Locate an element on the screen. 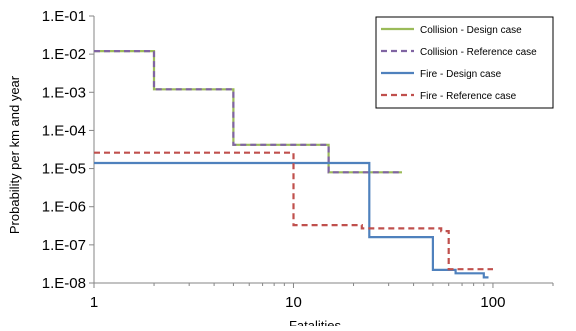  legend-label-collision-reference-case: Collision - Reference case is located at coordinates (478, 52).